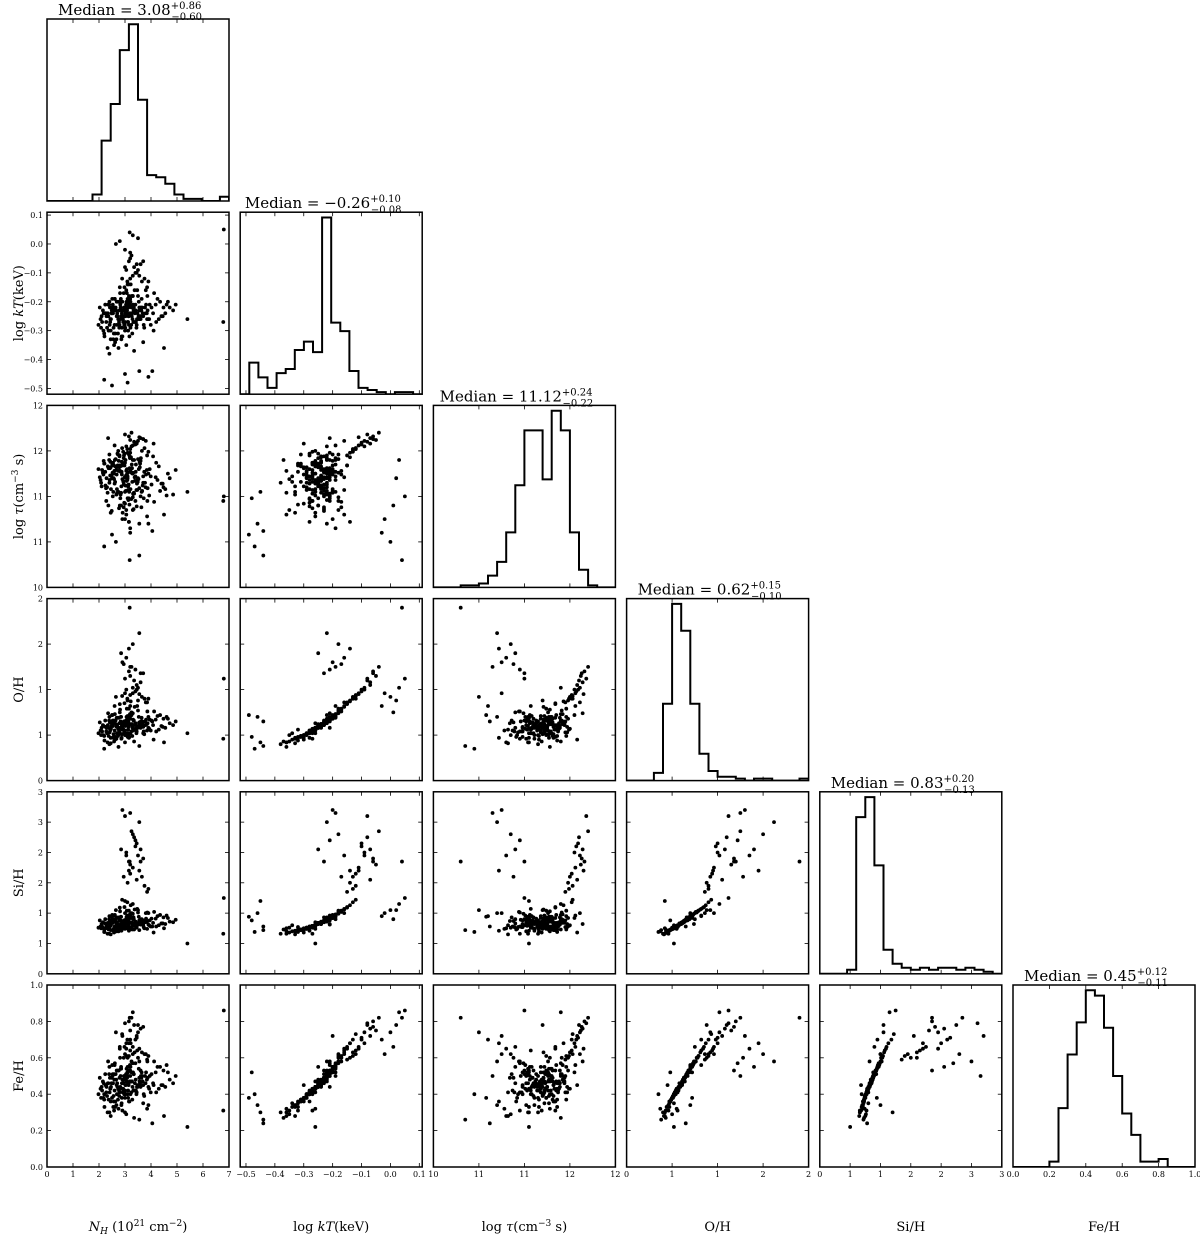  What do you see at coordinates (19, 689) in the screenshot?
I see `y-axis-label-o: O/H` at bounding box center [19, 689].